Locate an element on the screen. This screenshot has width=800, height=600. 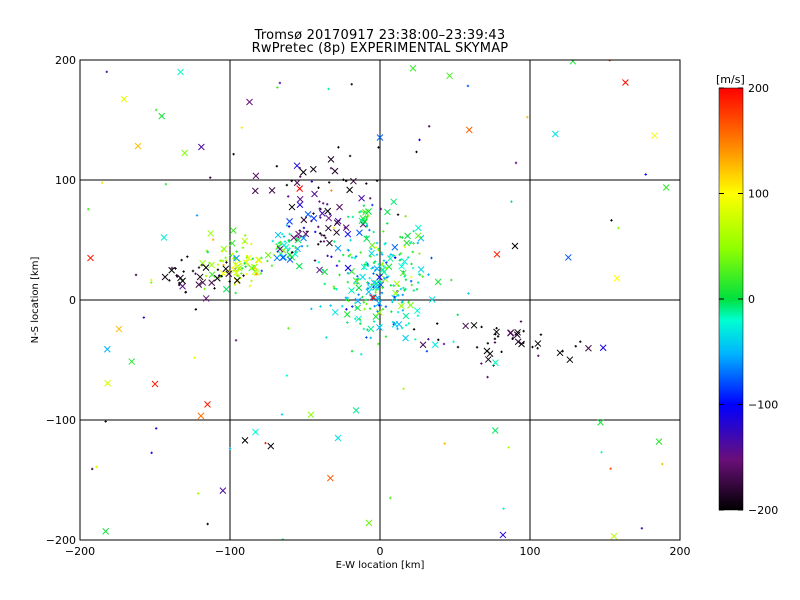
y-tick-label: 200 is located at coordinates (65, 60).